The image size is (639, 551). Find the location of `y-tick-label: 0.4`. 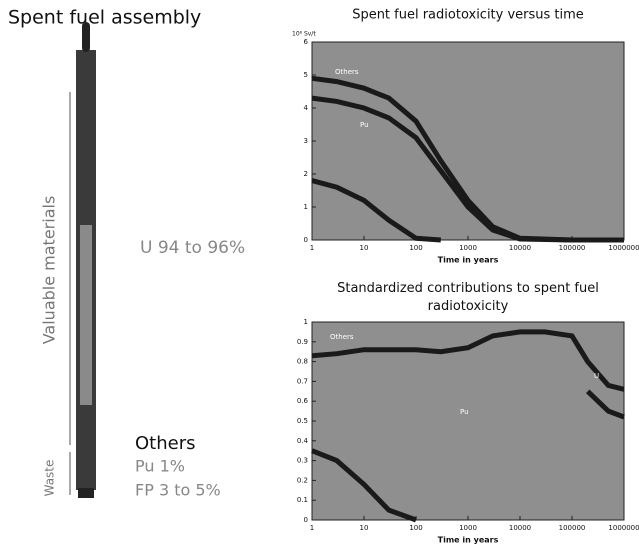

y-tick-label: 0.4 is located at coordinates (303, 441).